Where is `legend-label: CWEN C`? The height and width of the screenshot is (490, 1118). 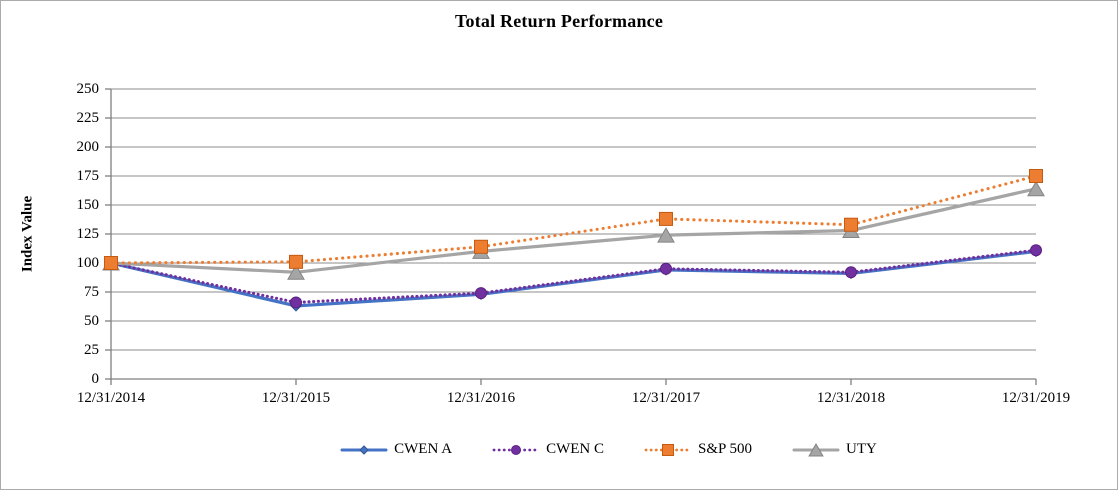
legend-label: CWEN C is located at coordinates (575, 449).